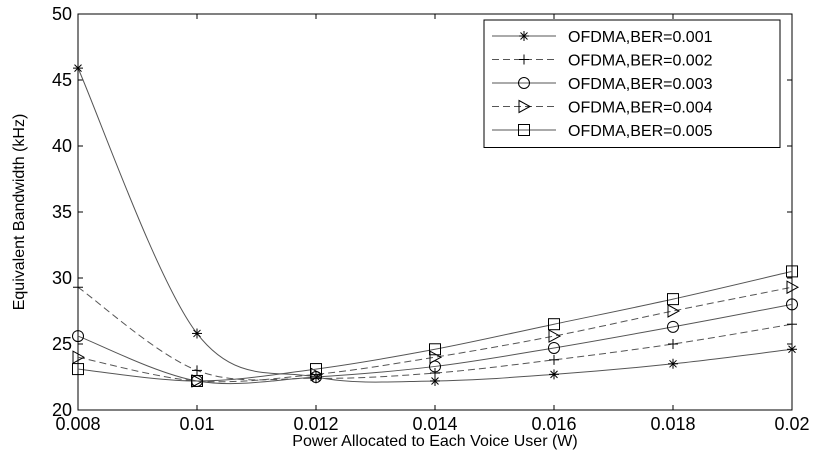 Image resolution: width=814 pixels, height=454 pixels. Describe the element at coordinates (19, 212) in the screenshot. I see `y-axis-label: Equivalent Bandwidth (kHz)` at that location.